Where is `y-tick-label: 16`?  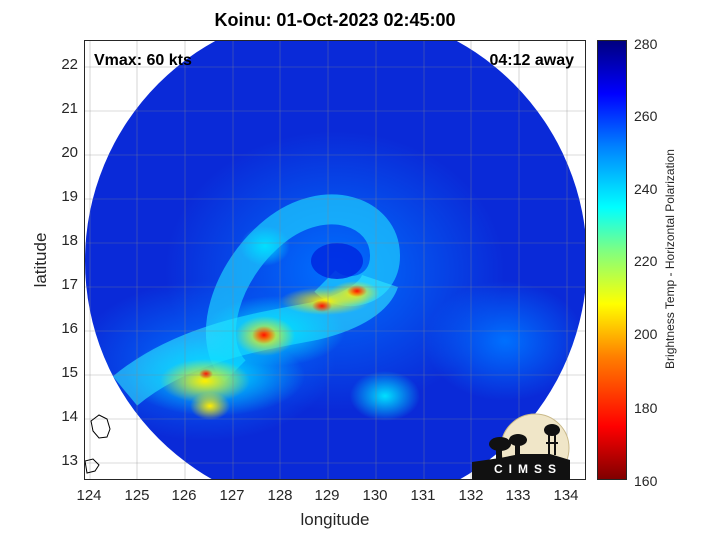 y-tick-label: 16 is located at coordinates (69, 328).